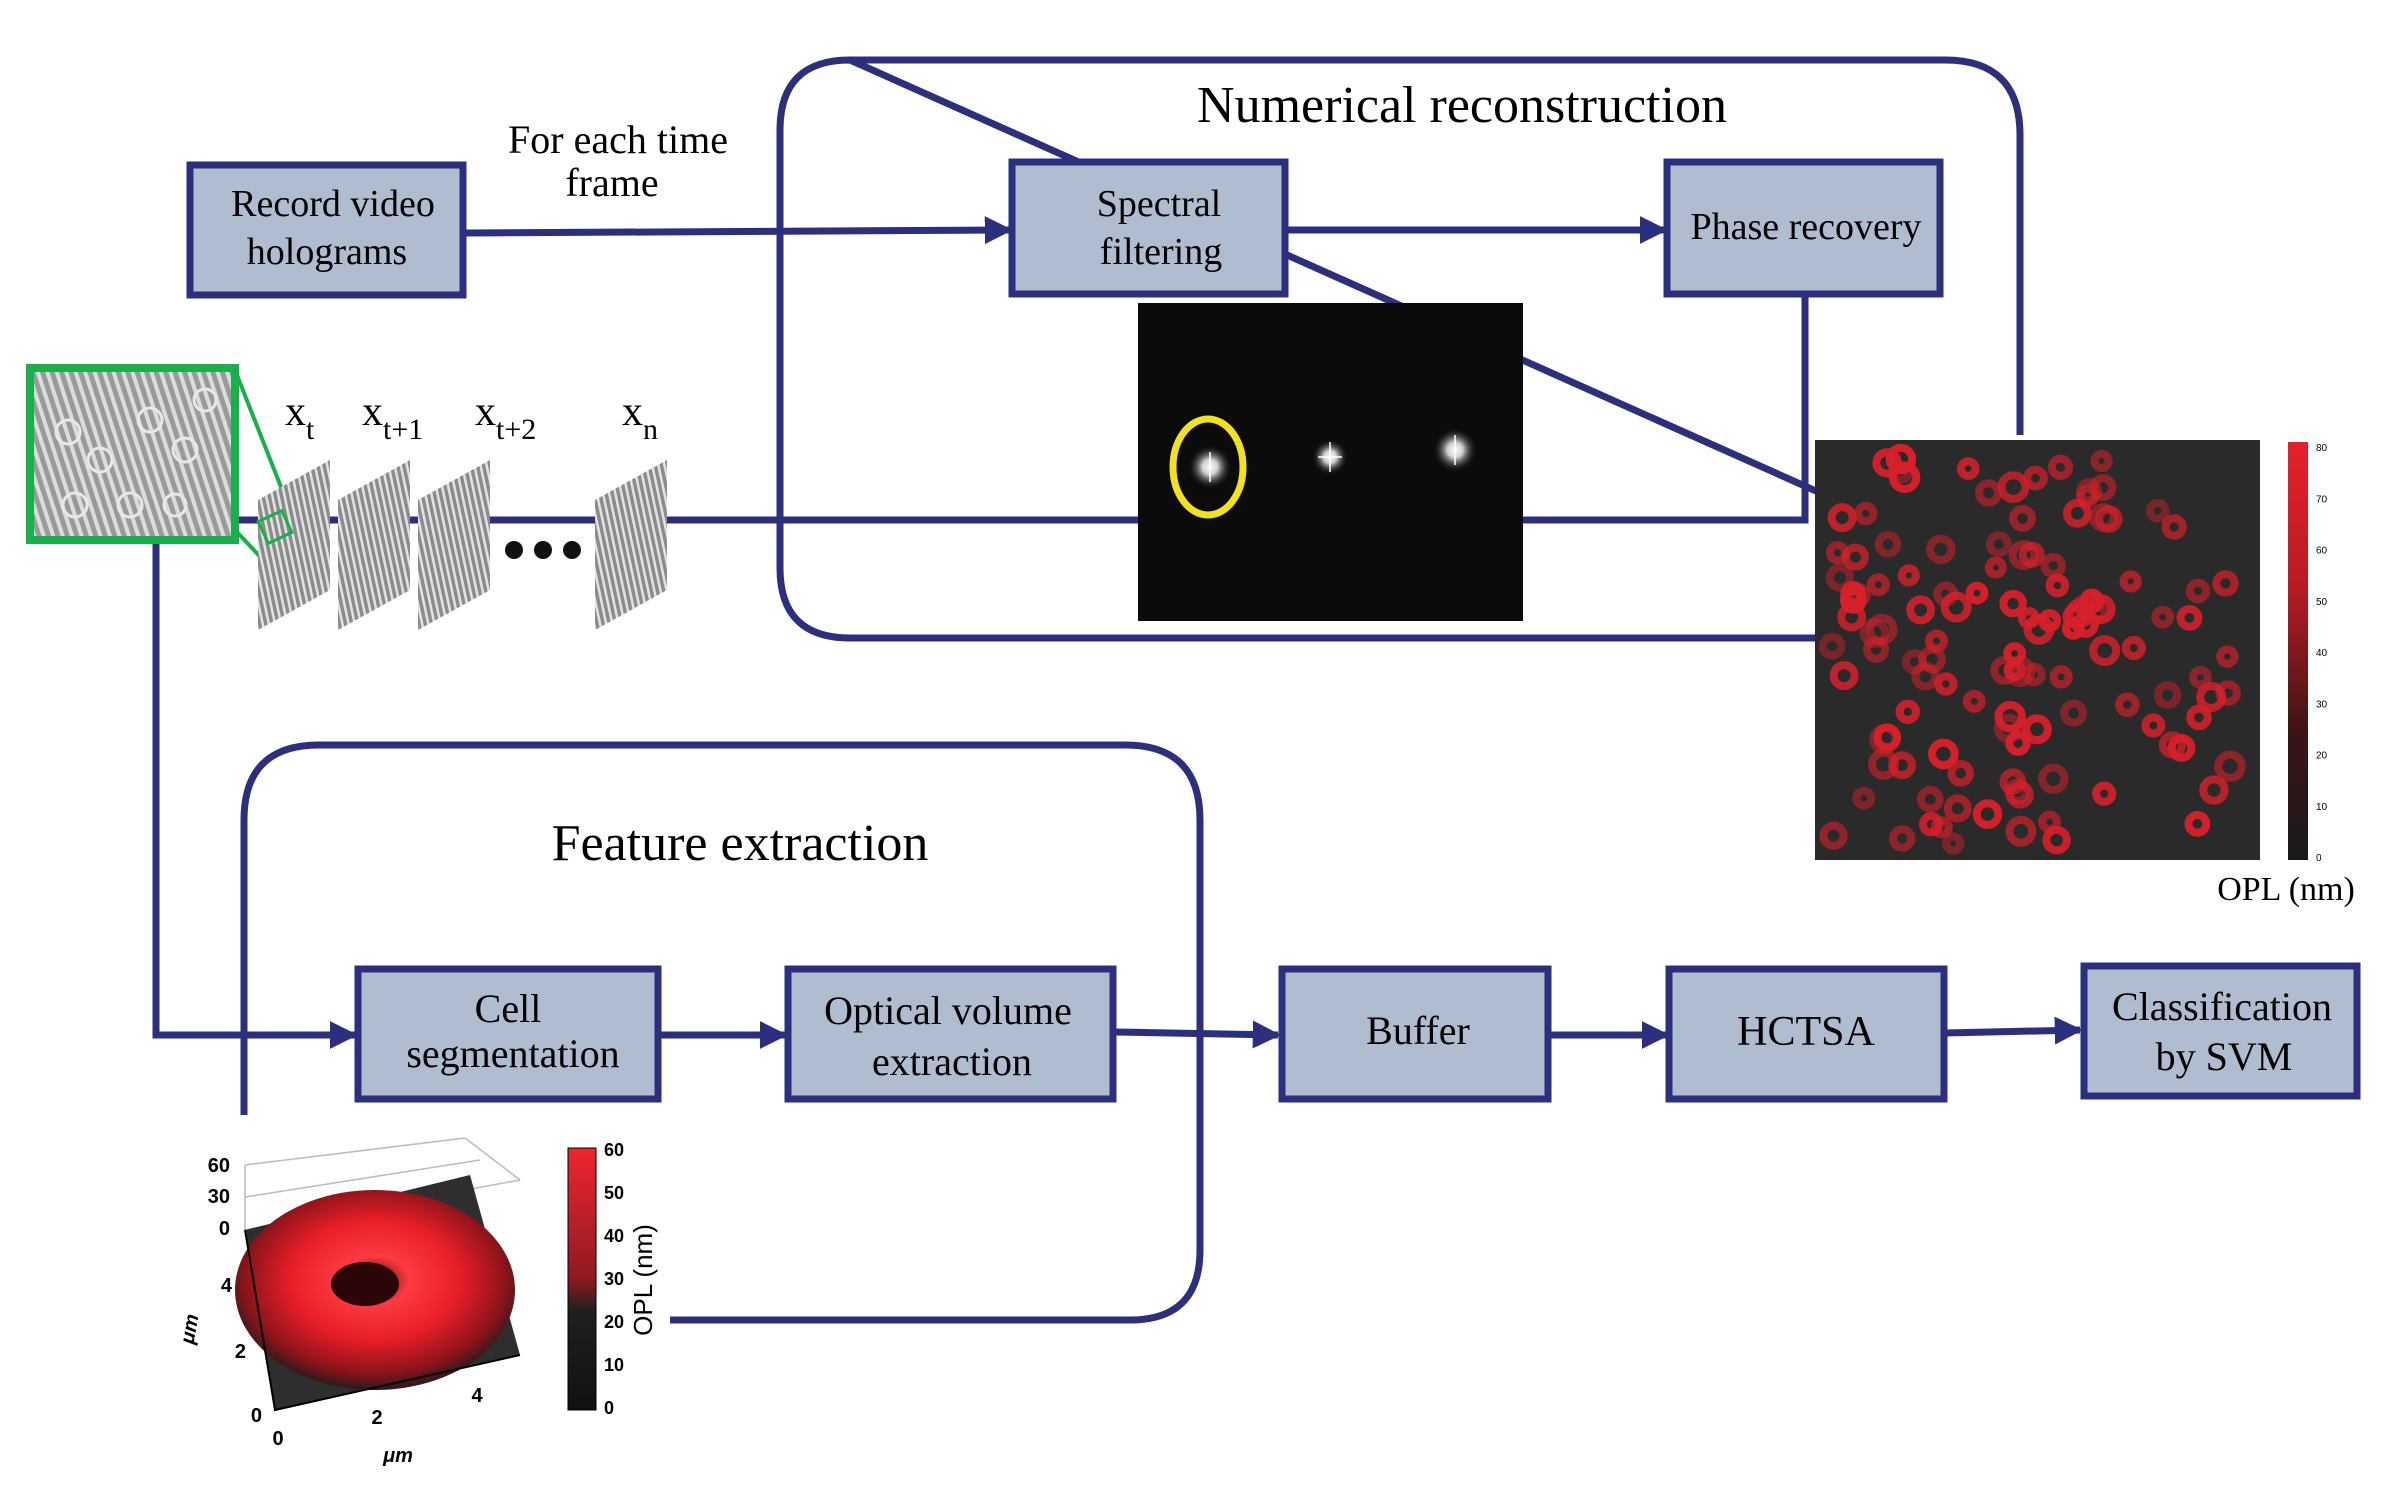 The height and width of the screenshot is (1492, 2399). What do you see at coordinates (160, 465) in the screenshot?
I see `hologram-zoom-inset` at bounding box center [160, 465].